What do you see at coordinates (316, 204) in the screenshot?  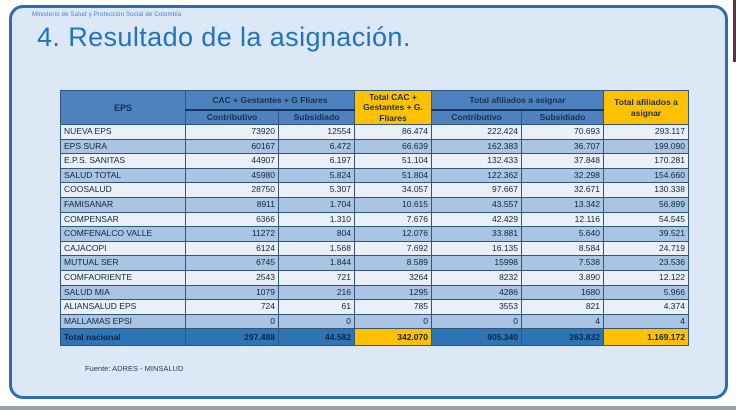 I see `value-cell: 1.704` at bounding box center [316, 204].